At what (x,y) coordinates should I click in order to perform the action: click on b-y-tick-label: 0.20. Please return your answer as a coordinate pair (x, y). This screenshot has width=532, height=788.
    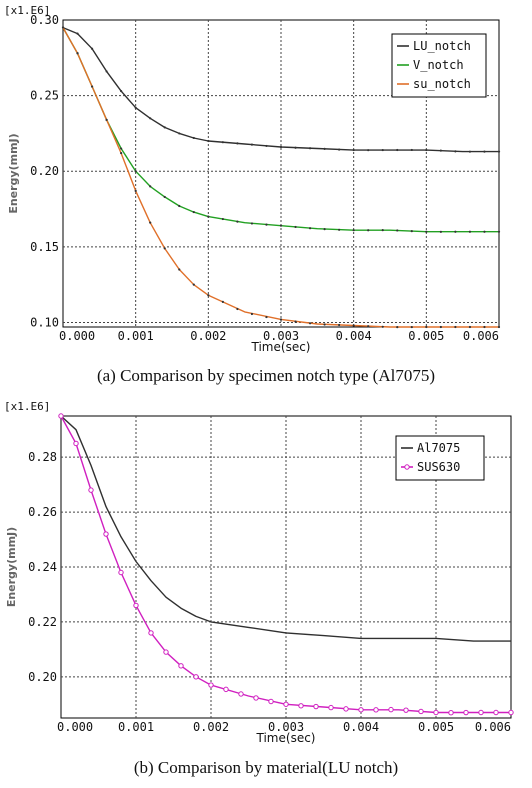
    Looking at the image, I should click on (42, 677).